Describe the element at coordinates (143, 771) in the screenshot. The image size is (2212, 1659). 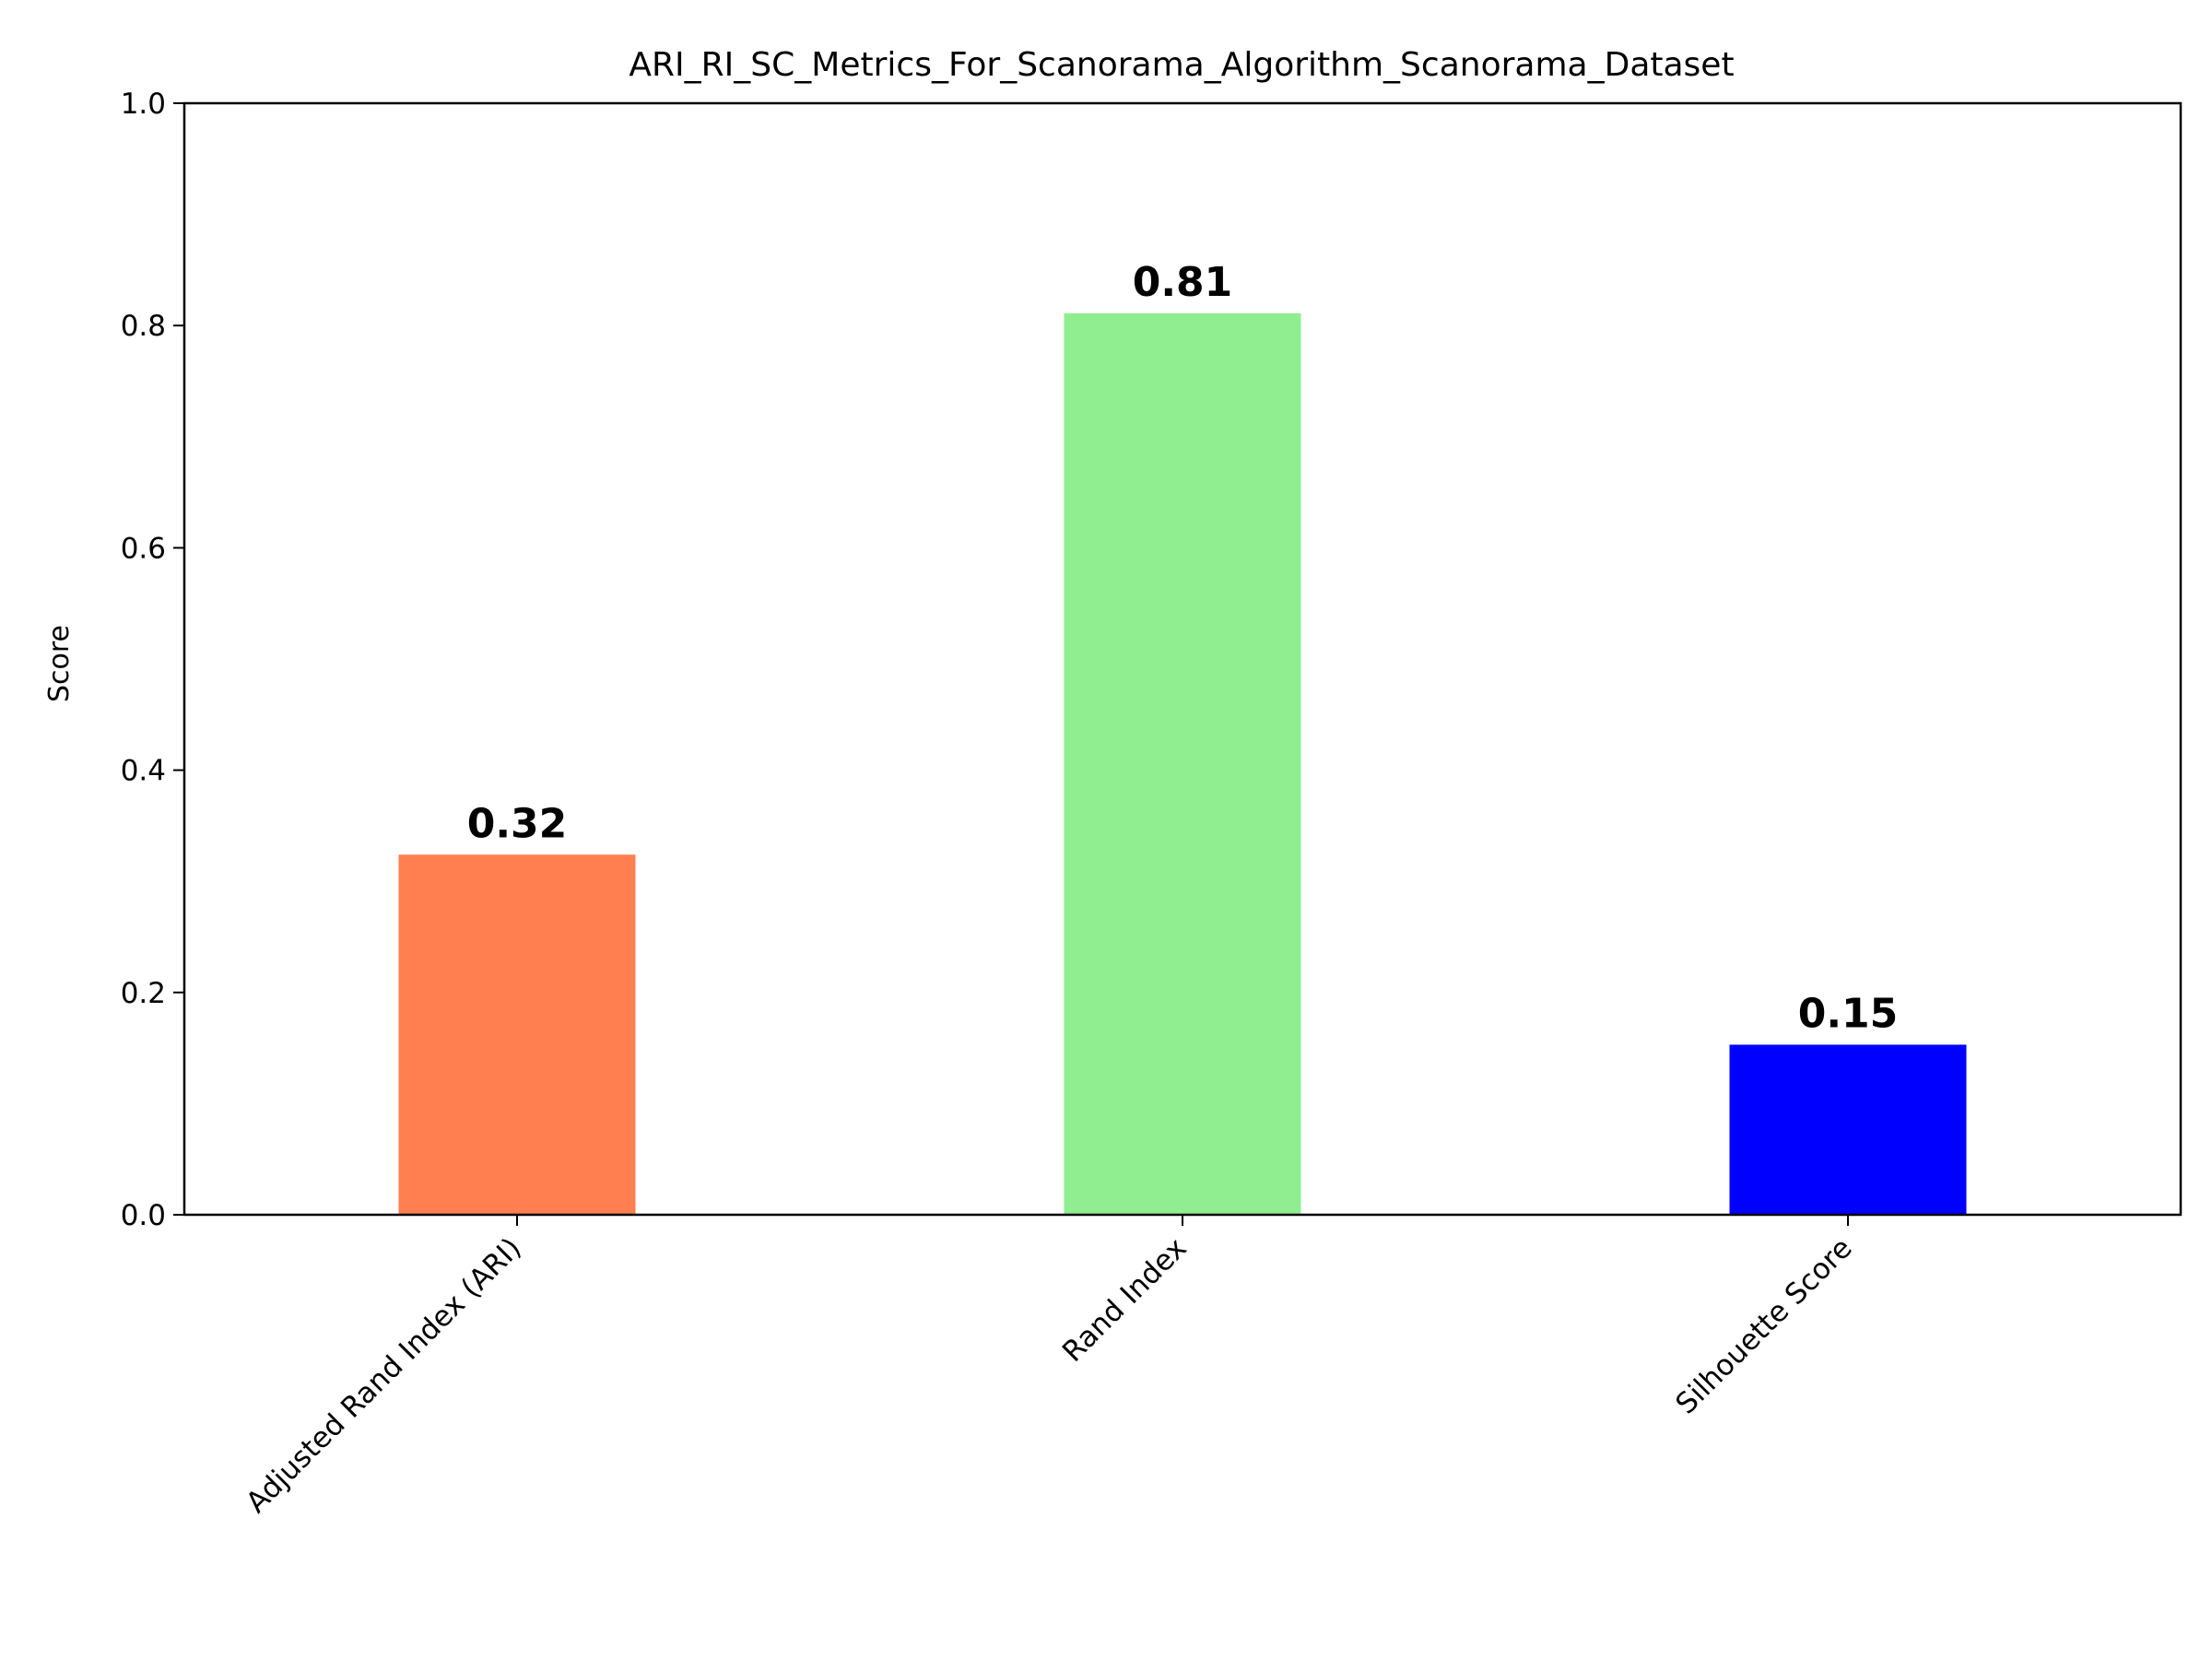
I see `y-tick-label: 0.4` at that location.